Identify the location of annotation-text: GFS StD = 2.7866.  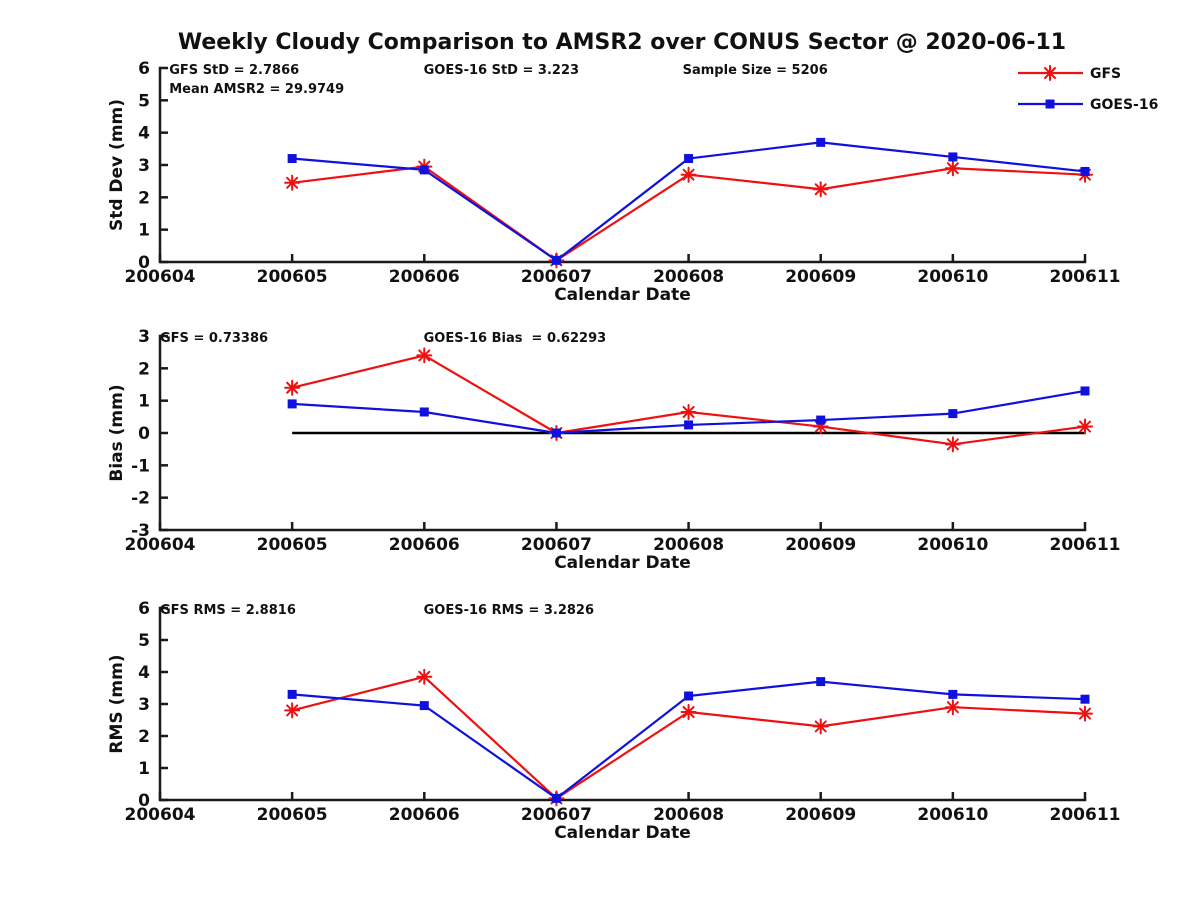
(234, 70).